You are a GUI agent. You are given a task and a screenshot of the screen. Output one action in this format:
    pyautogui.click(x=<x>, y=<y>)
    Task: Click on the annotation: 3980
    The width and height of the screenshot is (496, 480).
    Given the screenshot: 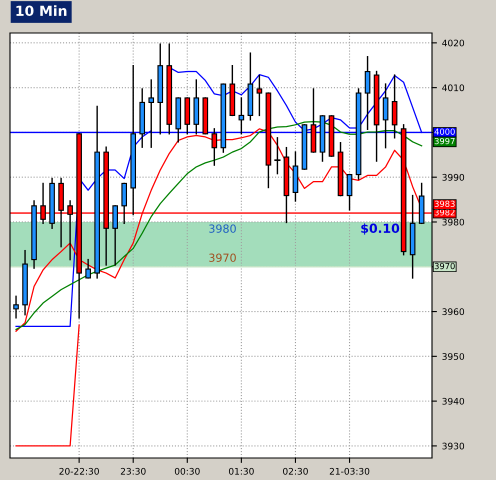 What is the action you would take?
    pyautogui.click(x=222, y=228)
    